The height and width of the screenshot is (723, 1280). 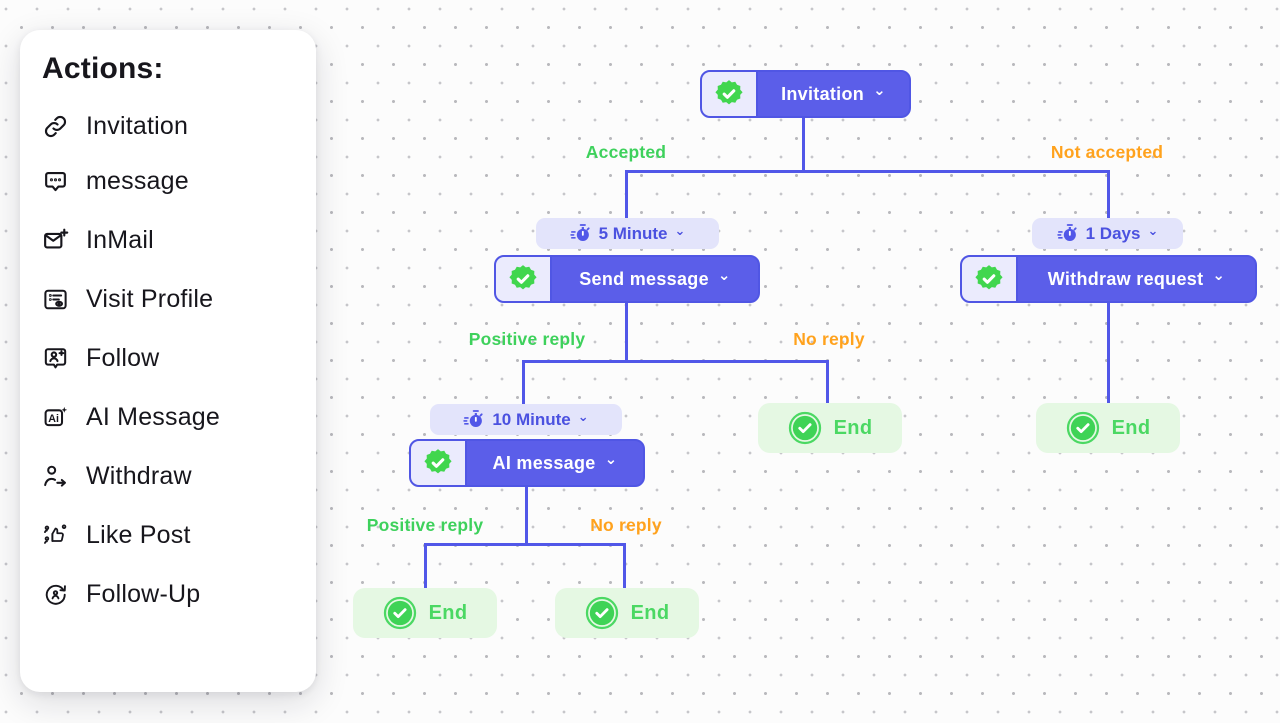 I want to click on thumbs-up-people-icon, so click(x=55, y=535).